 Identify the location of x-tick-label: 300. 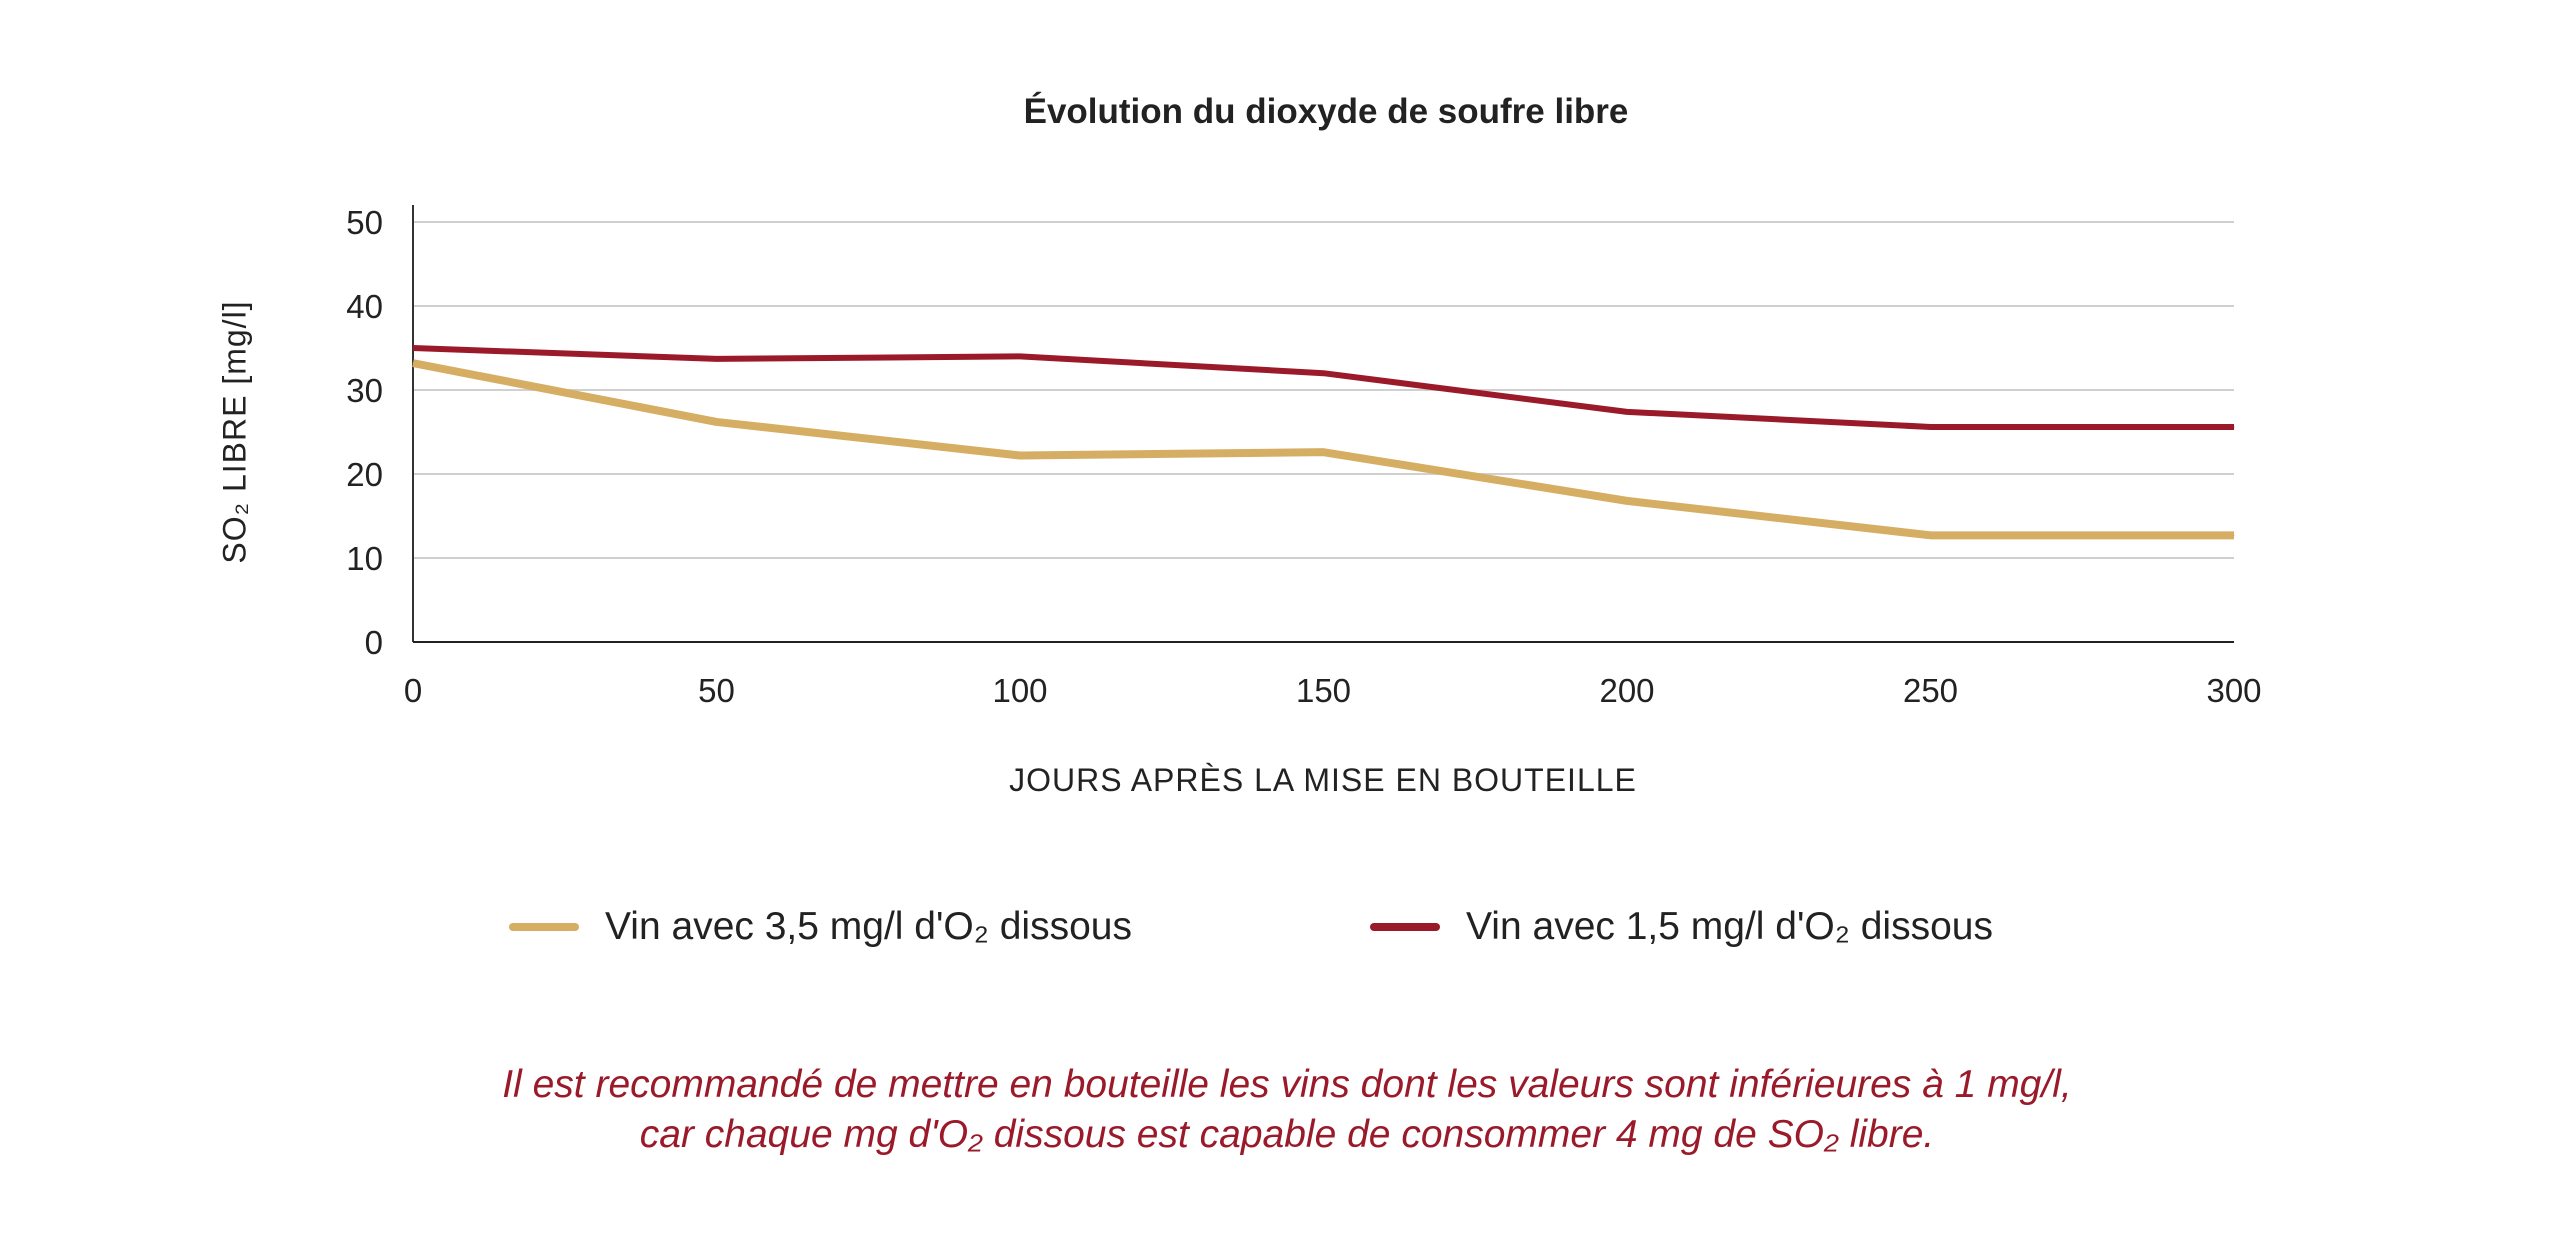
(2233, 690).